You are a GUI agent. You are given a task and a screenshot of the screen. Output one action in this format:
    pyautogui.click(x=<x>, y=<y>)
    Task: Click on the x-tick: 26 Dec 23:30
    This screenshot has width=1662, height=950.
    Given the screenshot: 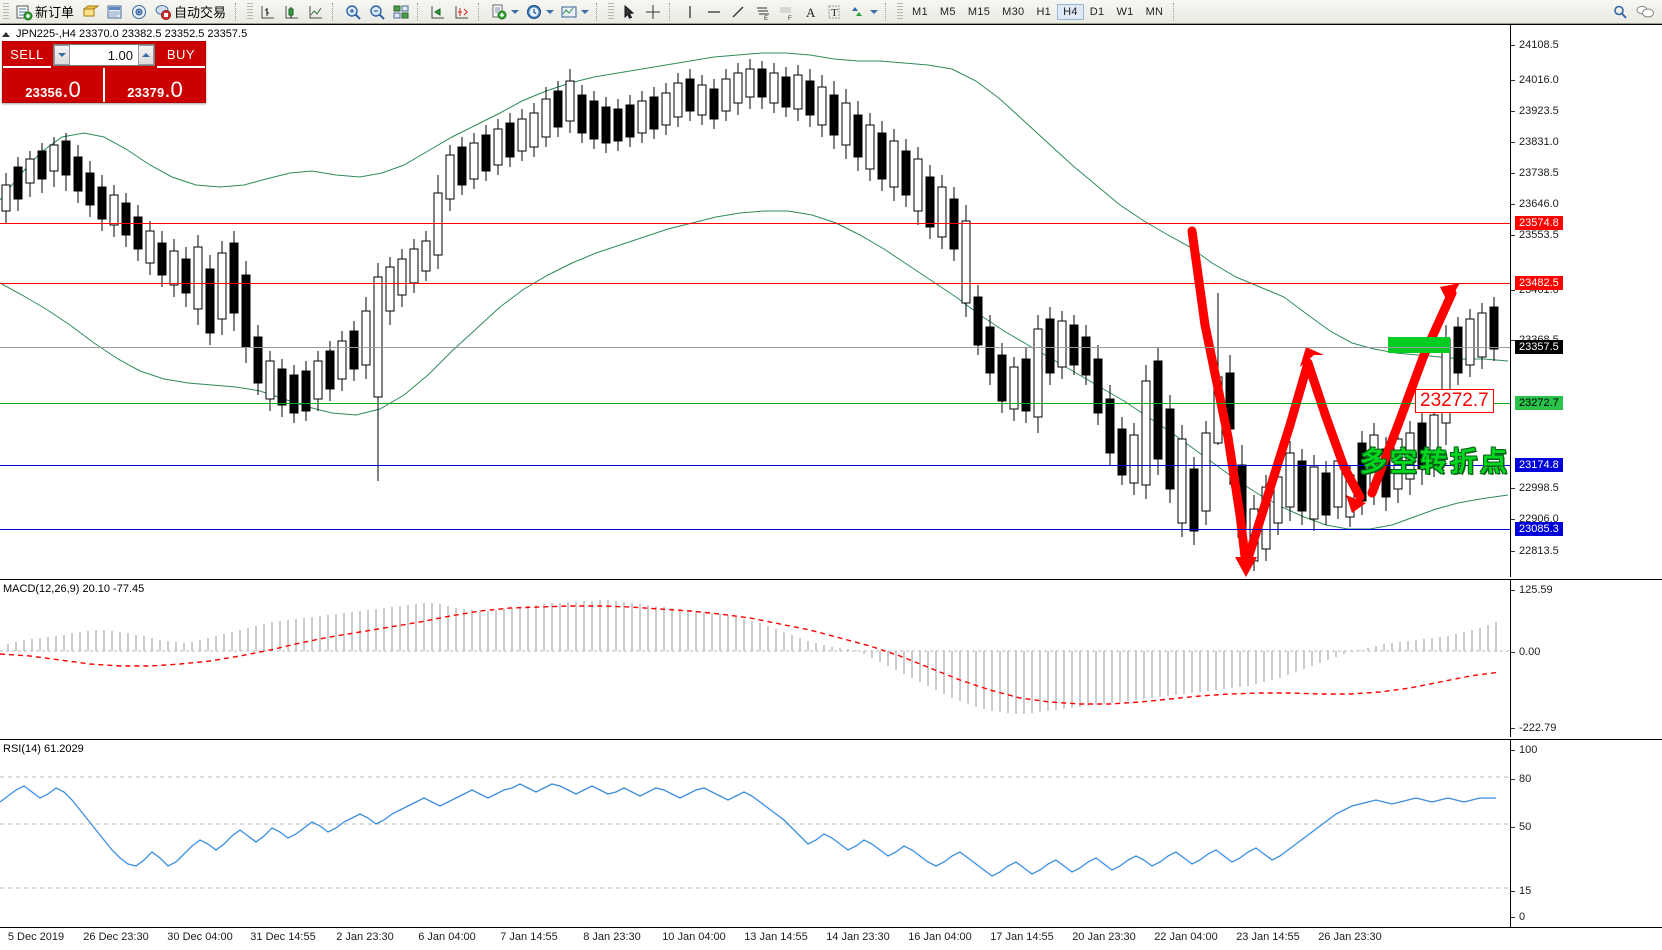 What is the action you would take?
    pyautogui.click(x=116, y=937)
    